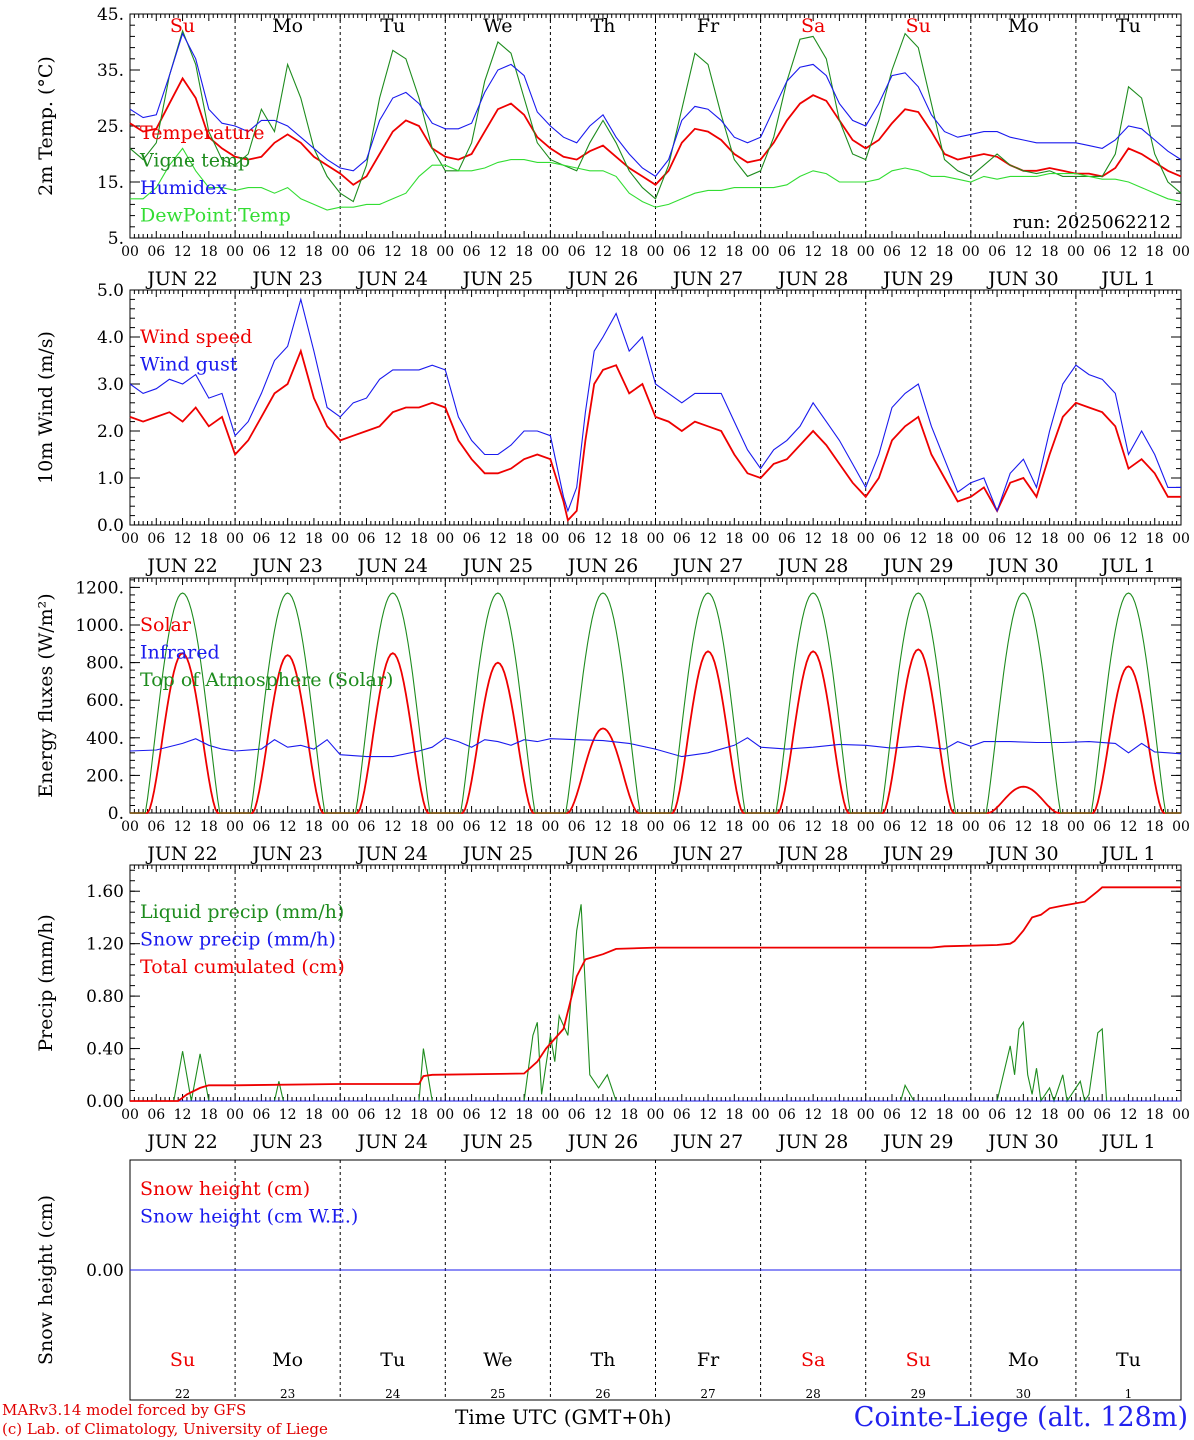 This screenshot has width=1194, height=1440. Describe the element at coordinates (707, 1142) in the screenshot. I see `x-date-label: JUN 27` at that location.